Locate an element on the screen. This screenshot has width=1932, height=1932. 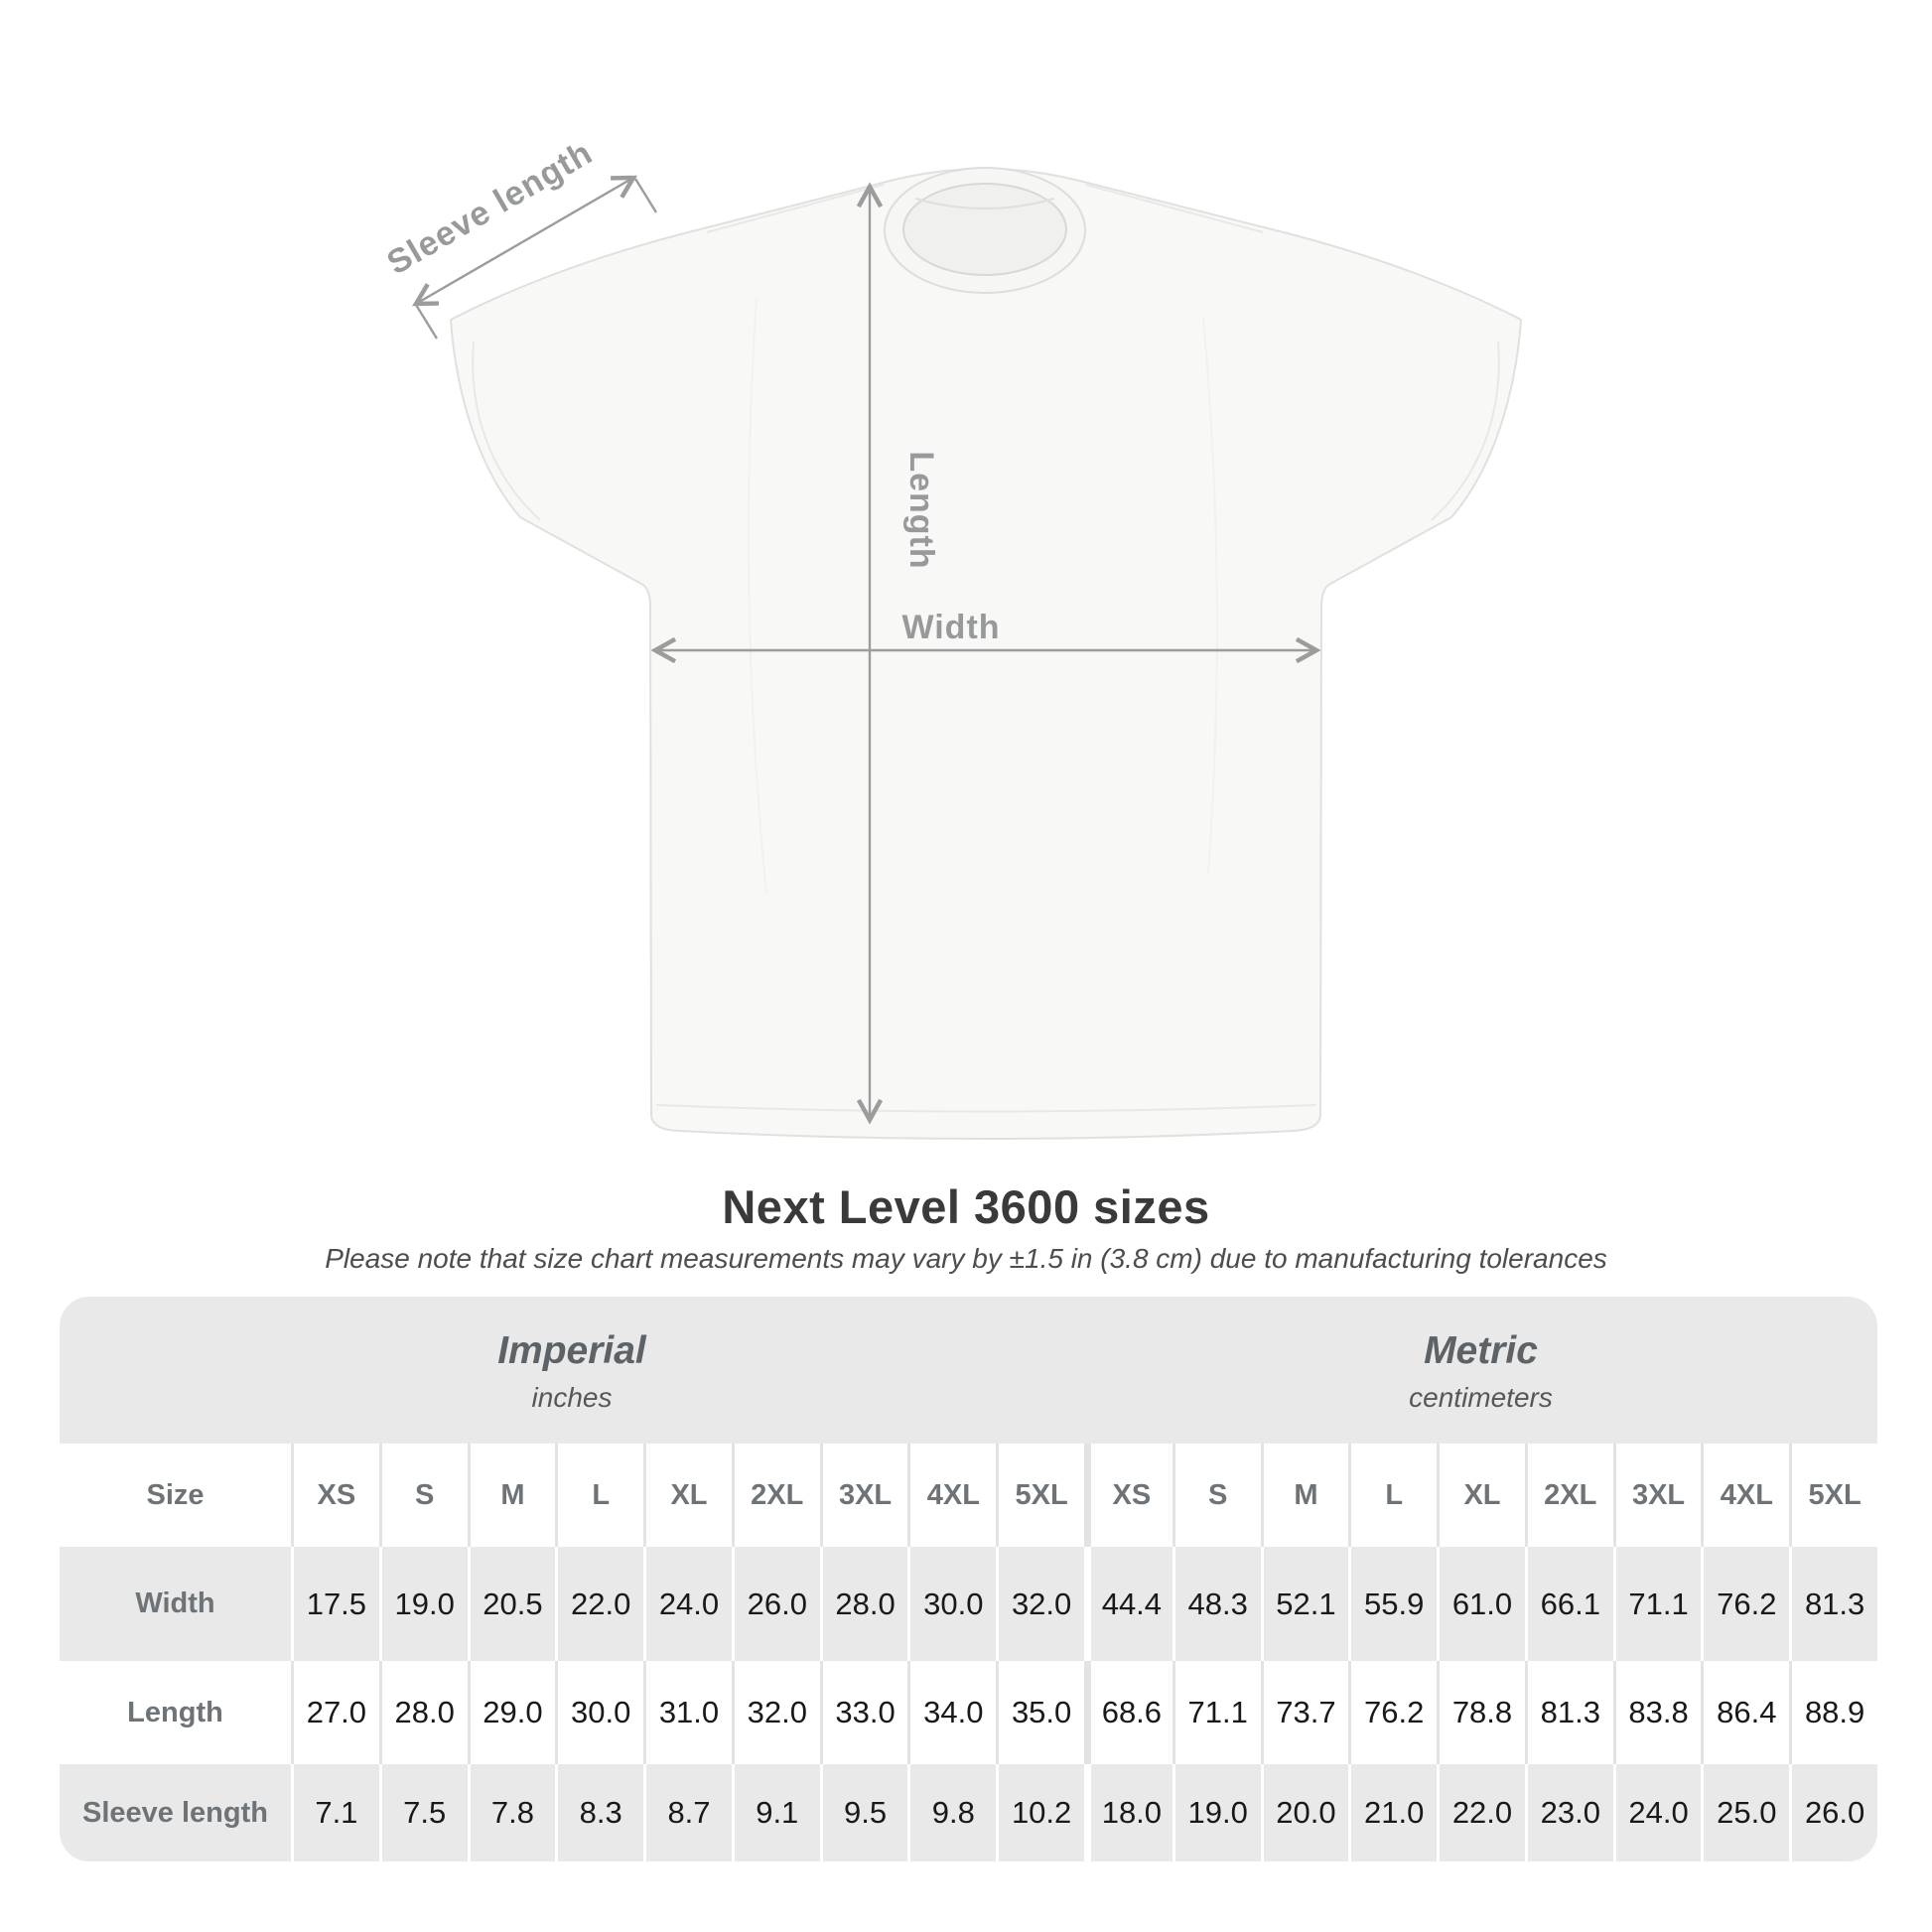
row-label: Width is located at coordinates (175, 1603).